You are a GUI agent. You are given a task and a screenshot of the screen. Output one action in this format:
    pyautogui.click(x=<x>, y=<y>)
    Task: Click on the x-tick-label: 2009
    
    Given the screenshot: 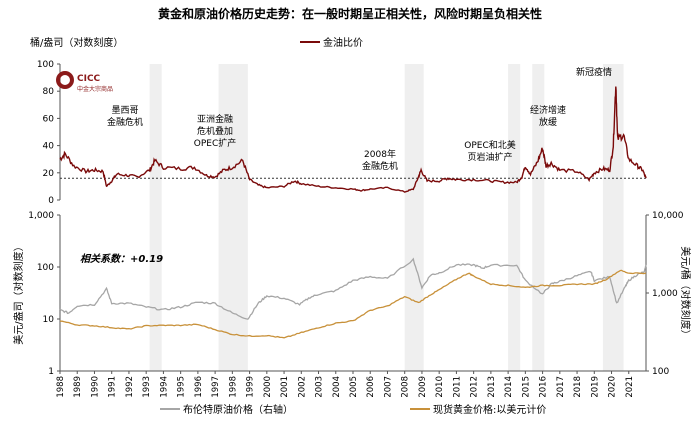 What is the action you would take?
    pyautogui.click(x=423, y=387)
    